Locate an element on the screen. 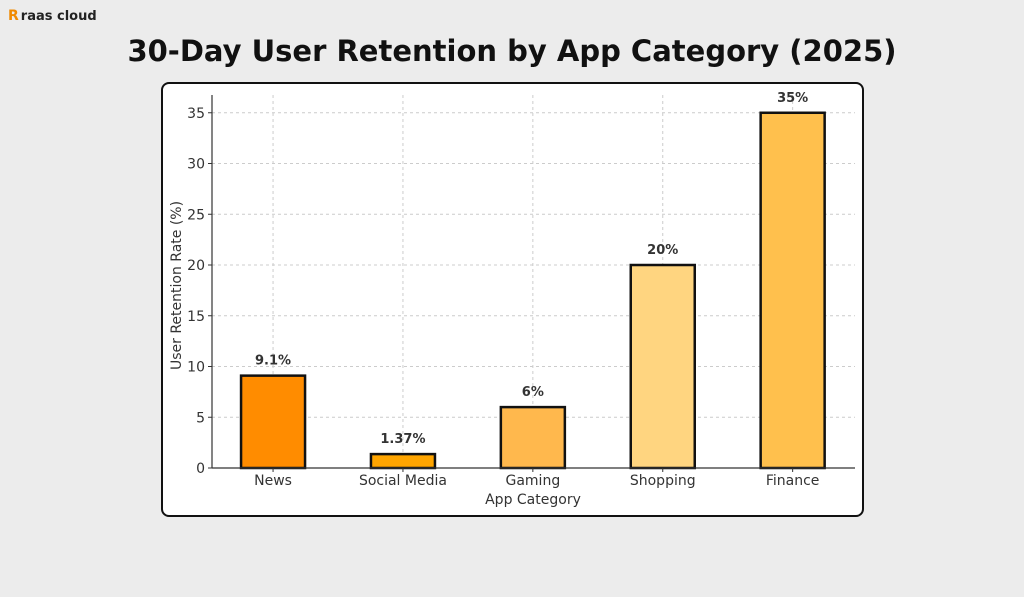 The width and height of the screenshot is (1024, 597). x-tick-label: Gaming is located at coordinates (532, 481).